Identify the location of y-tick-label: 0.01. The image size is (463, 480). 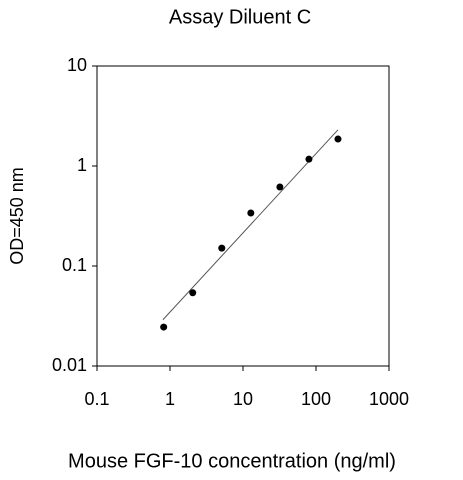
(69, 365).